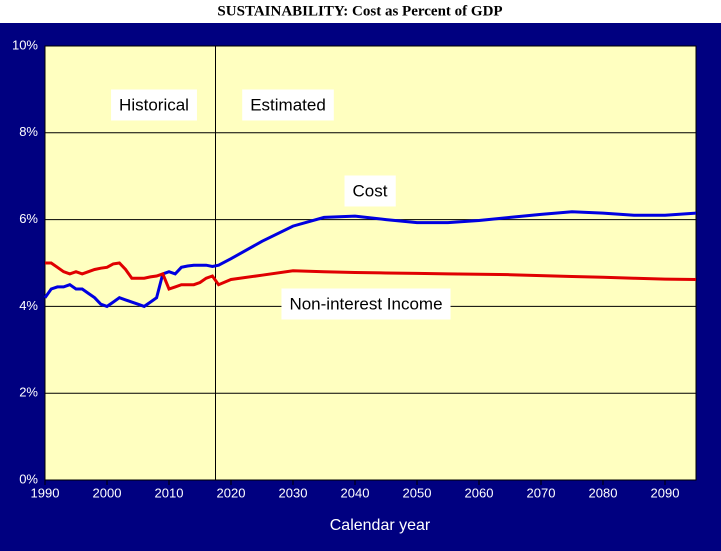 The height and width of the screenshot is (551, 721). What do you see at coordinates (355, 492) in the screenshot?
I see `x-tick-label: 2040` at bounding box center [355, 492].